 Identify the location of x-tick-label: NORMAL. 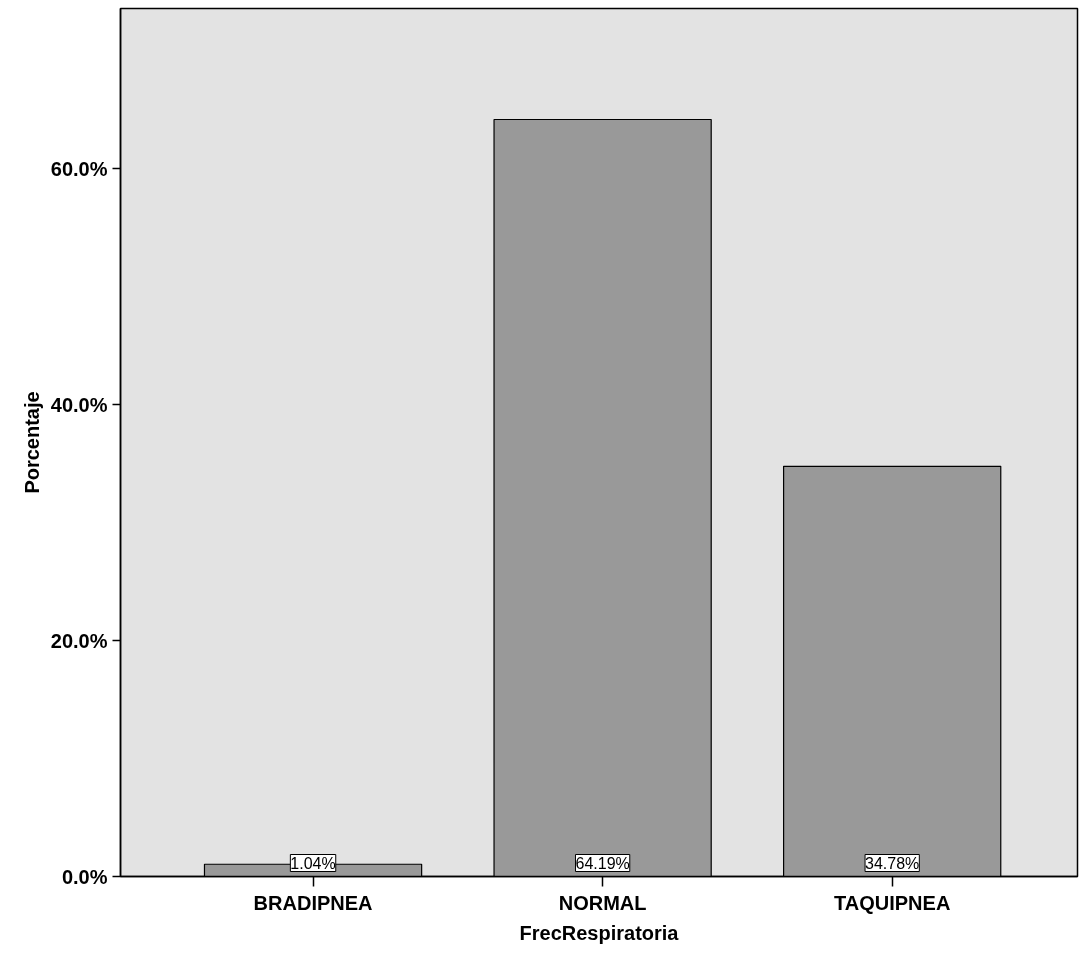
(602, 902).